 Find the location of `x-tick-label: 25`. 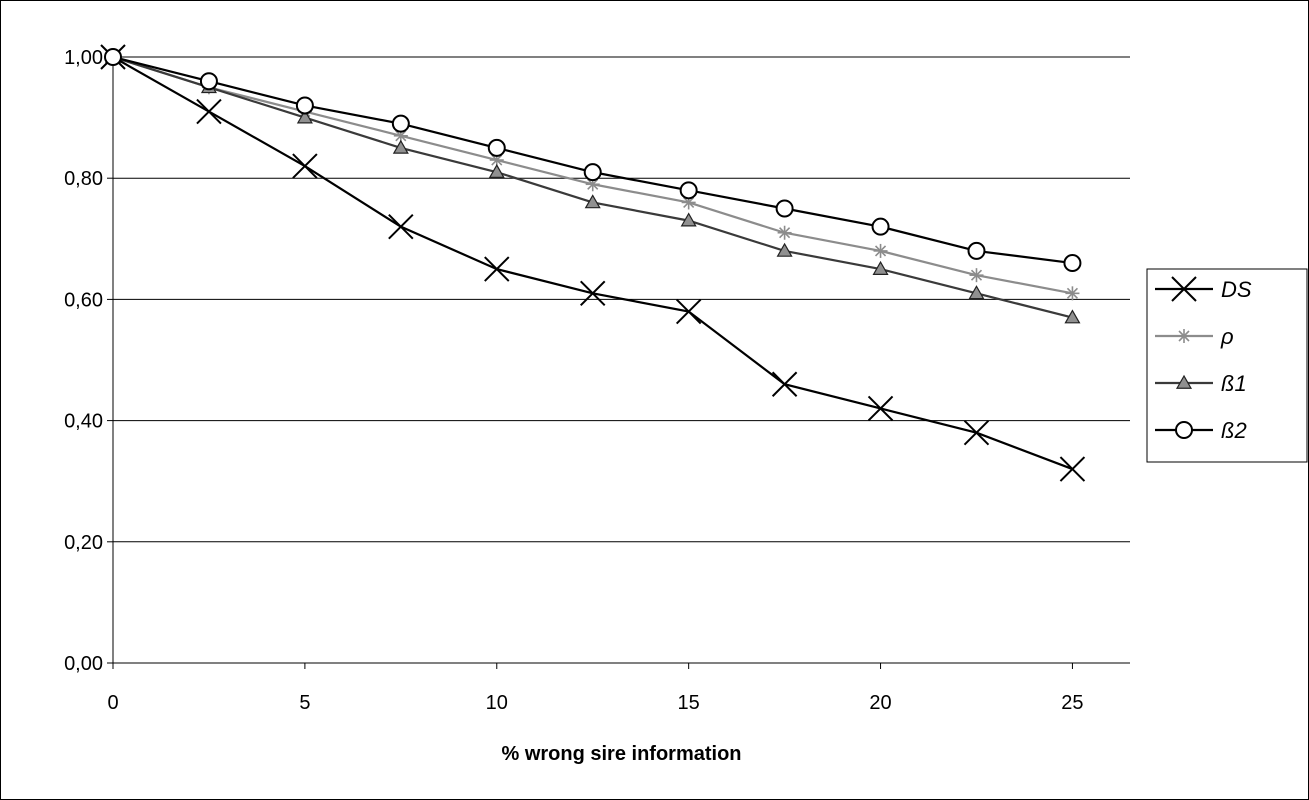

x-tick-label: 25 is located at coordinates (1072, 703).